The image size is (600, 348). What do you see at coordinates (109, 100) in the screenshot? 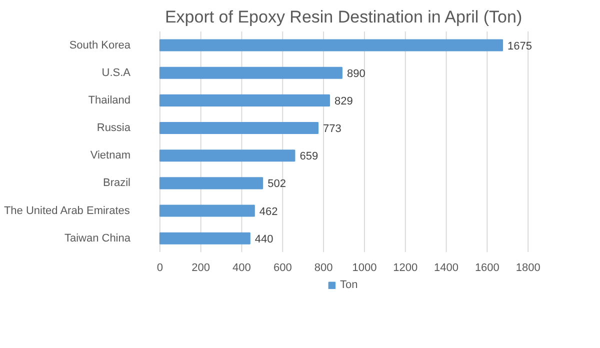
I see `y-tick-label: Thailand` at bounding box center [109, 100].